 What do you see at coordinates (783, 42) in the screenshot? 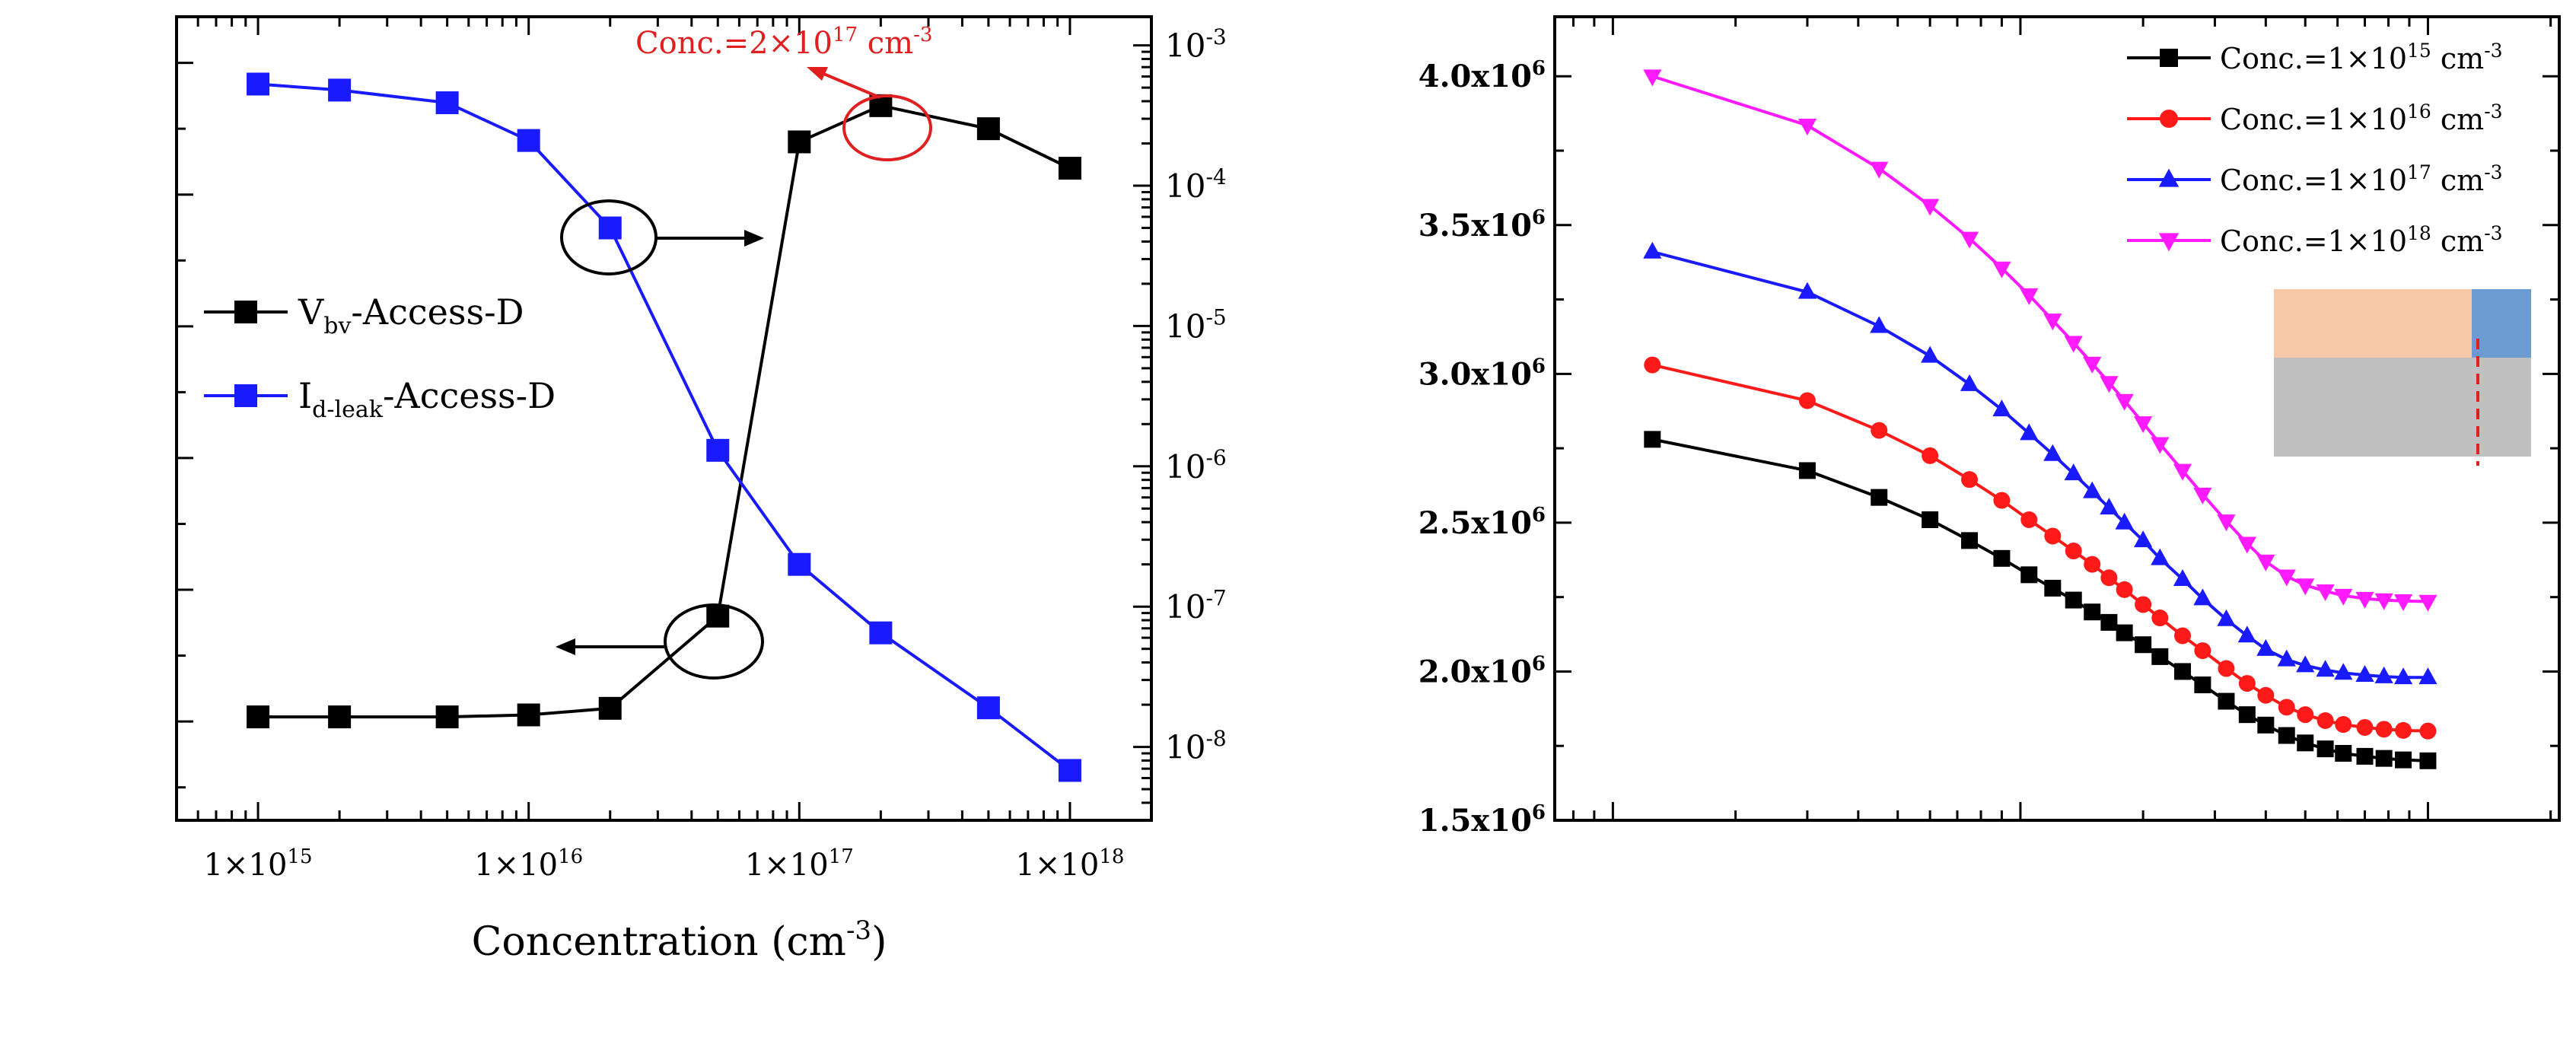
I see `peak-concentration-note: Conc.=2×1017 cm-3` at bounding box center [783, 42].